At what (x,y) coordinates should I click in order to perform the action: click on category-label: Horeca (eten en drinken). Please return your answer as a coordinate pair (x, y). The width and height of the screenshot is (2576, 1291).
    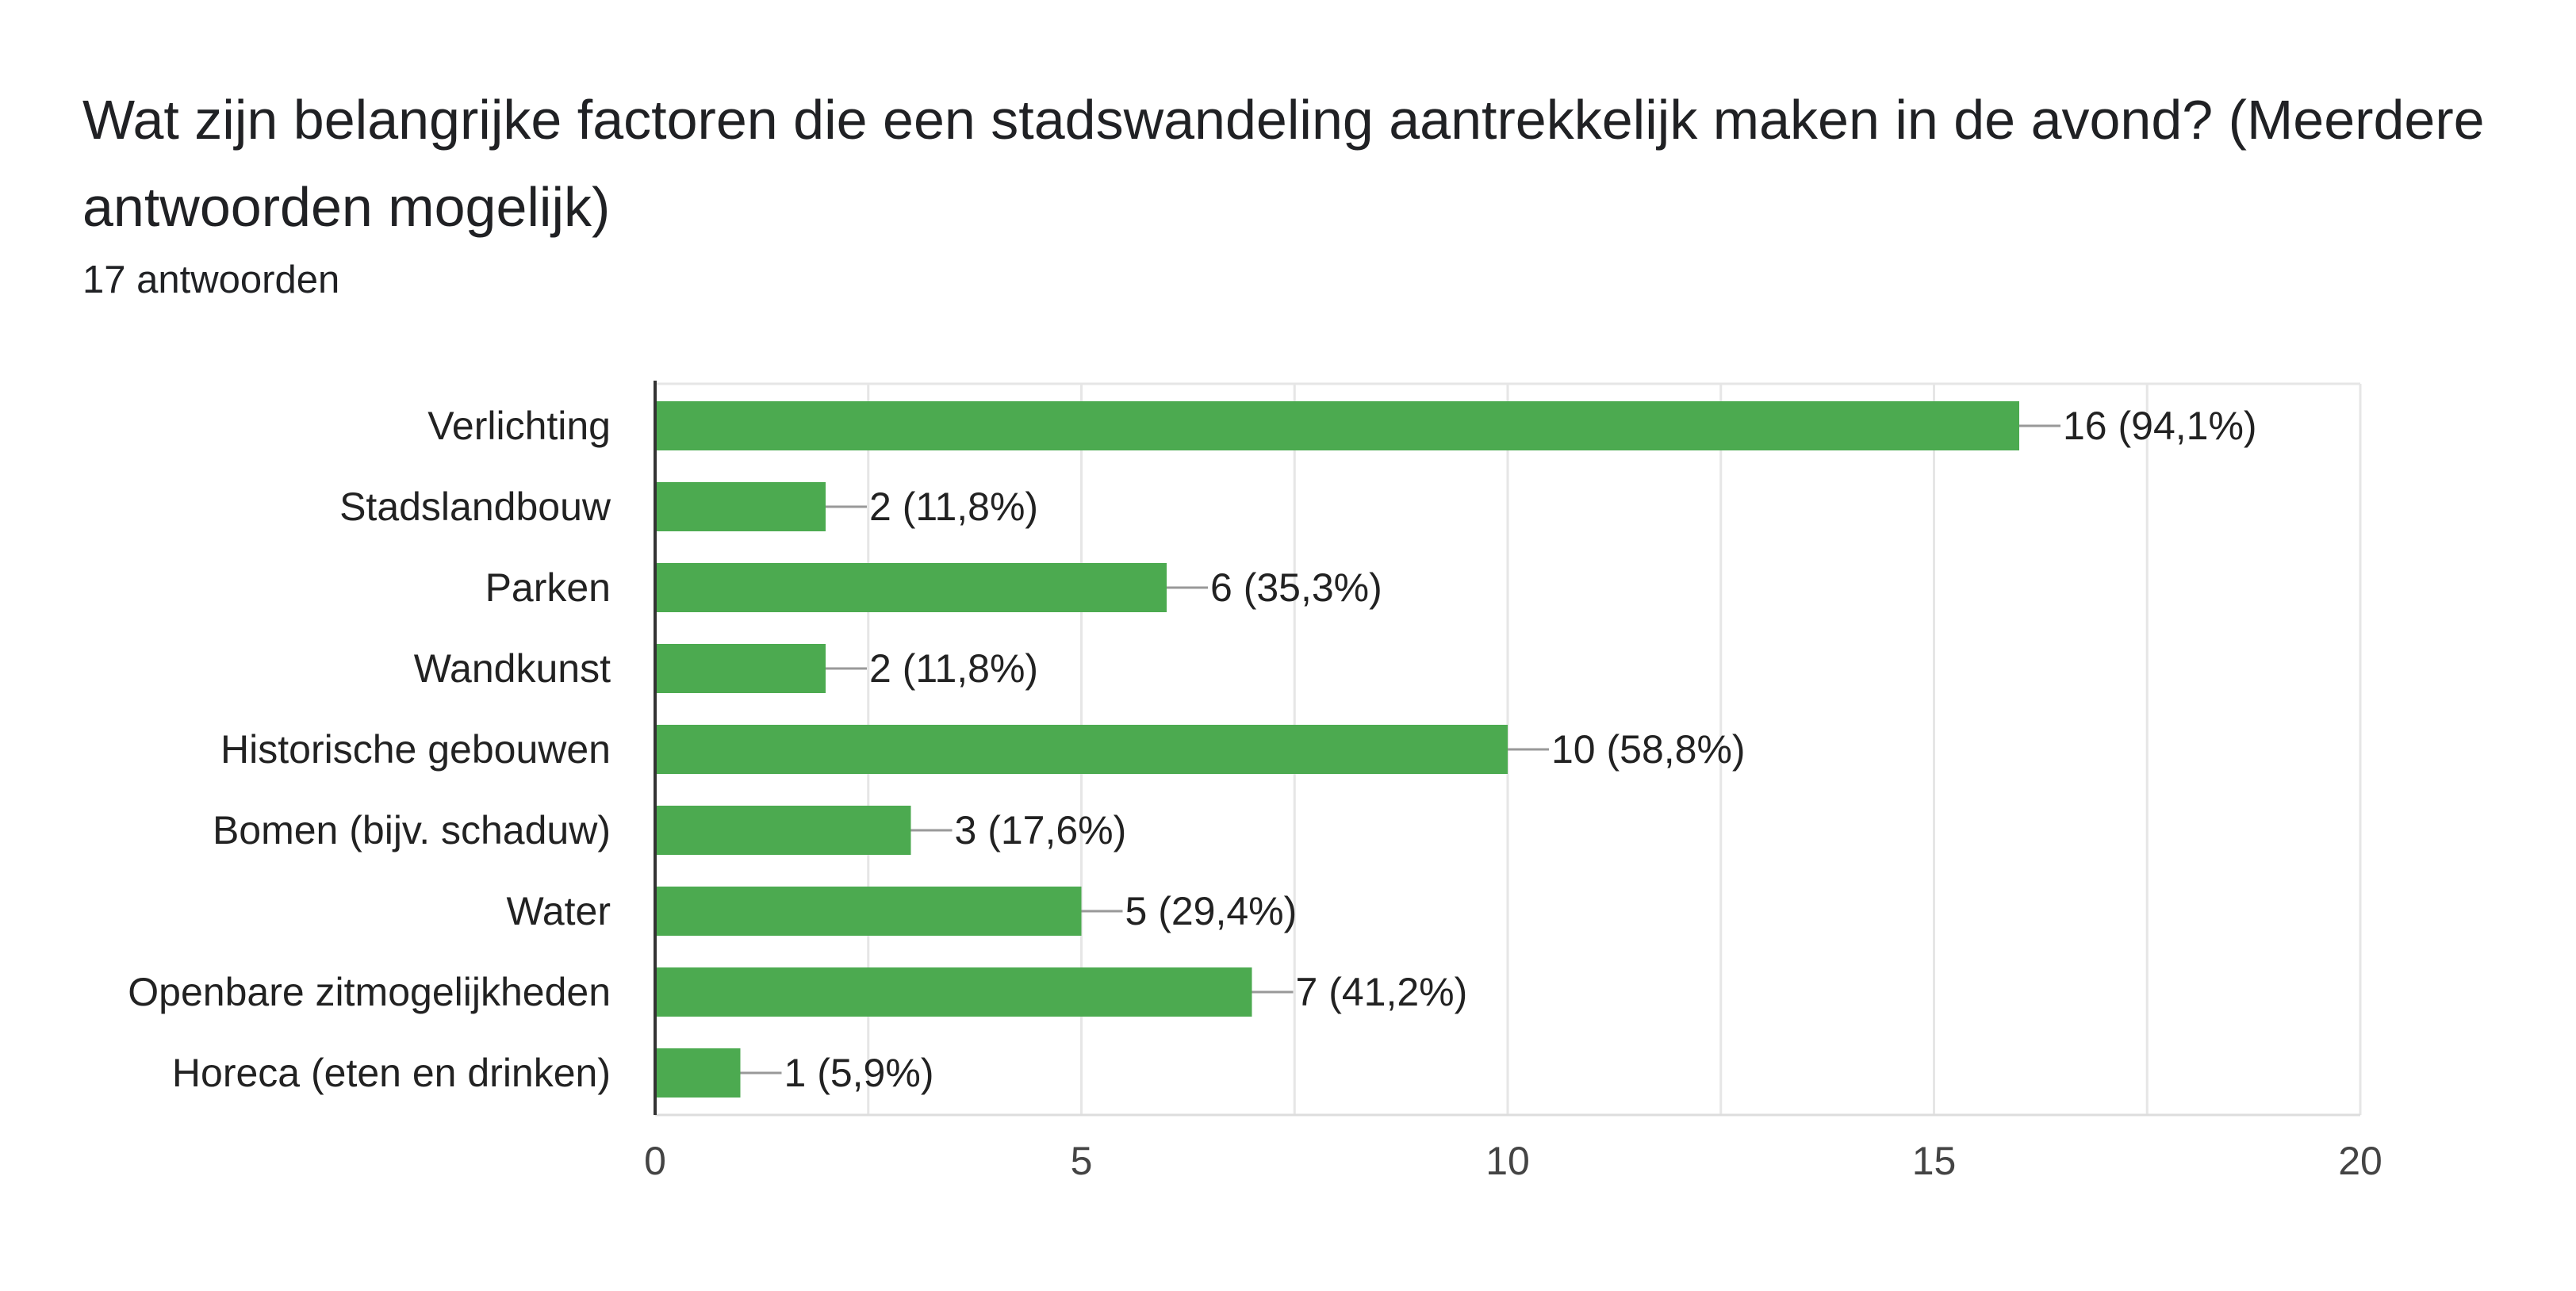
    Looking at the image, I should click on (391, 1073).